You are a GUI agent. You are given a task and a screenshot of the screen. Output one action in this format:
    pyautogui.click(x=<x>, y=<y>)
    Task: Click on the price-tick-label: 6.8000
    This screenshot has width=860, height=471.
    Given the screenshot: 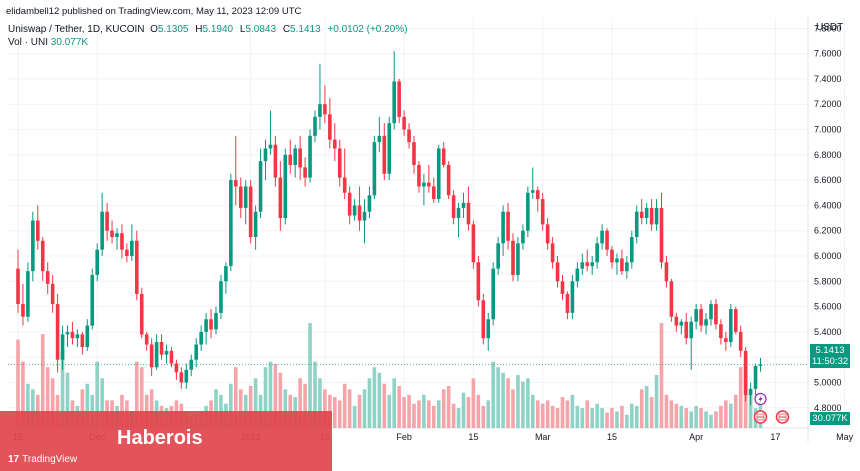 What is the action you would take?
    pyautogui.click(x=828, y=155)
    